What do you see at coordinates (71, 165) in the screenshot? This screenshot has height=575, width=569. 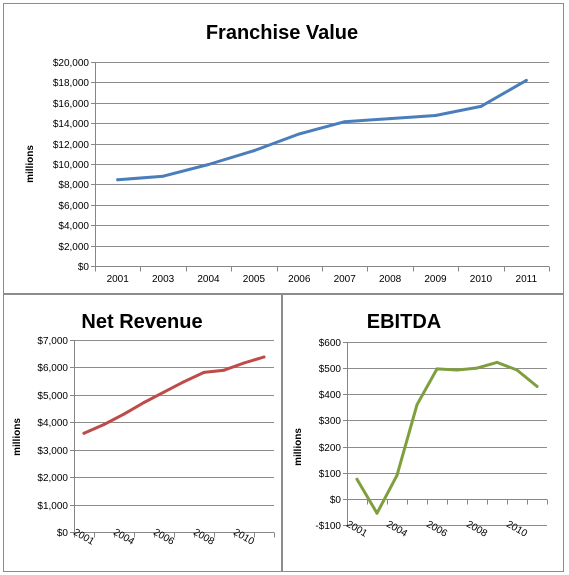 I see `franchise-value-y-tick-label: $10,000` at bounding box center [71, 165].